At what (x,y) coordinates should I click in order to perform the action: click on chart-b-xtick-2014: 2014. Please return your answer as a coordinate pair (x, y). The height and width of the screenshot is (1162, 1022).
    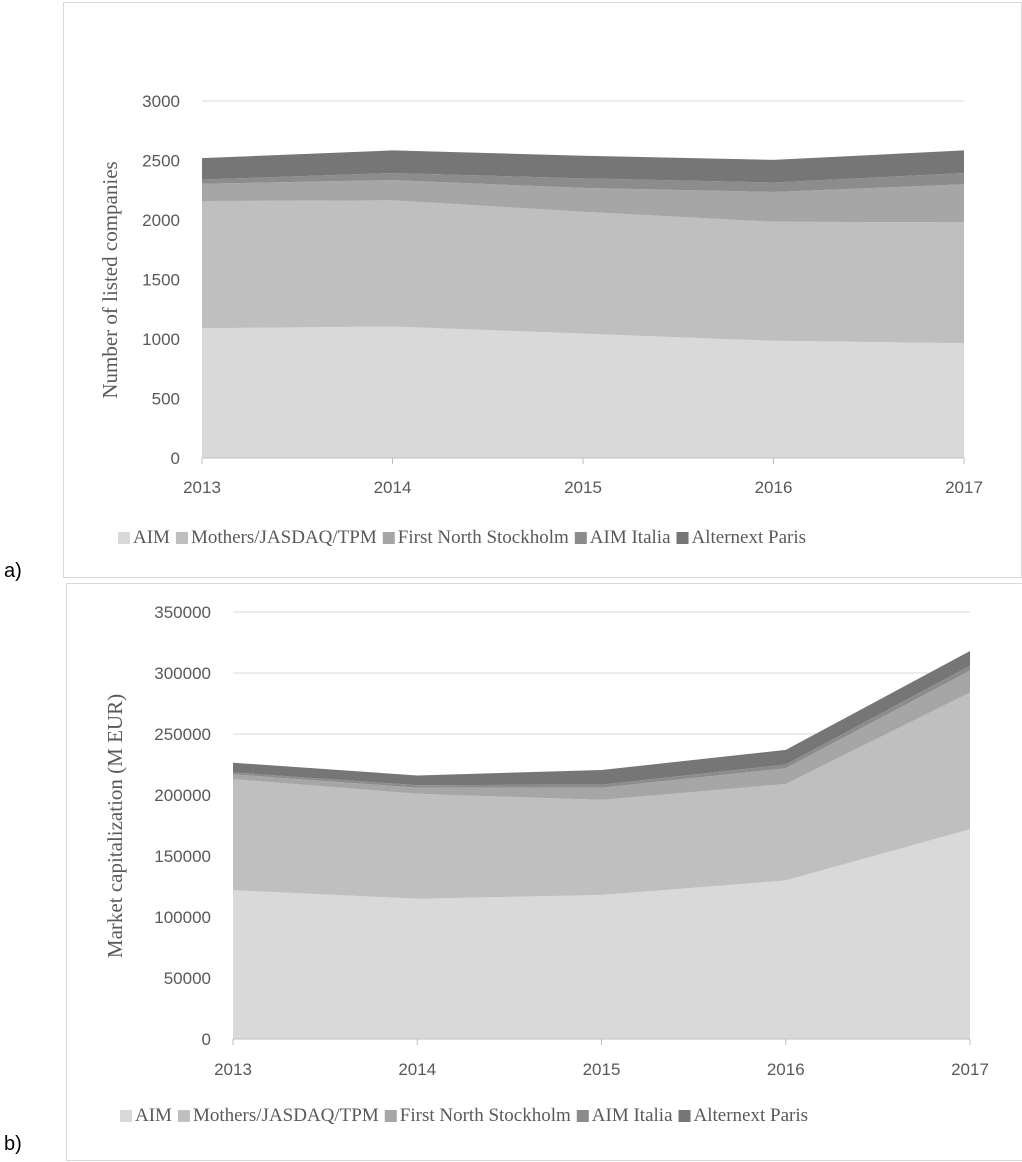
    Looking at the image, I should click on (417, 1069).